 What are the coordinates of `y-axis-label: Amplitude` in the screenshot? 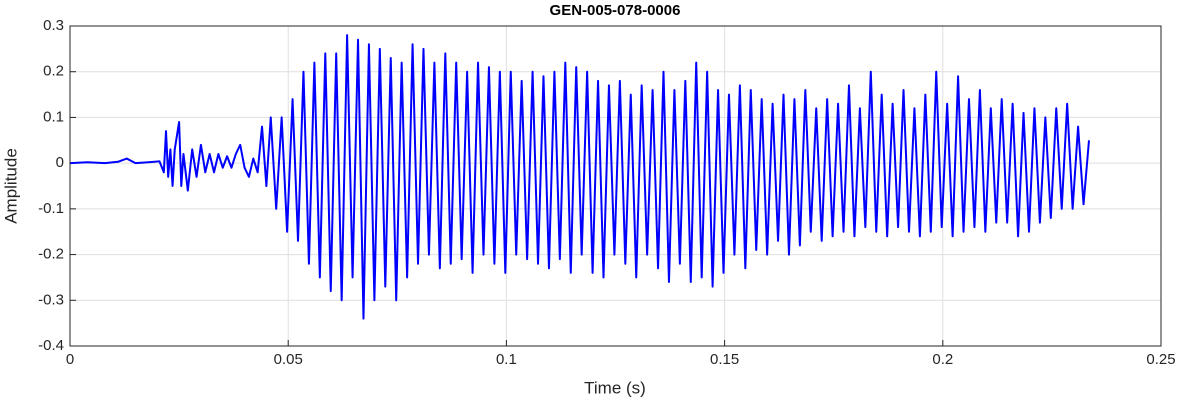 It's located at (10, 186).